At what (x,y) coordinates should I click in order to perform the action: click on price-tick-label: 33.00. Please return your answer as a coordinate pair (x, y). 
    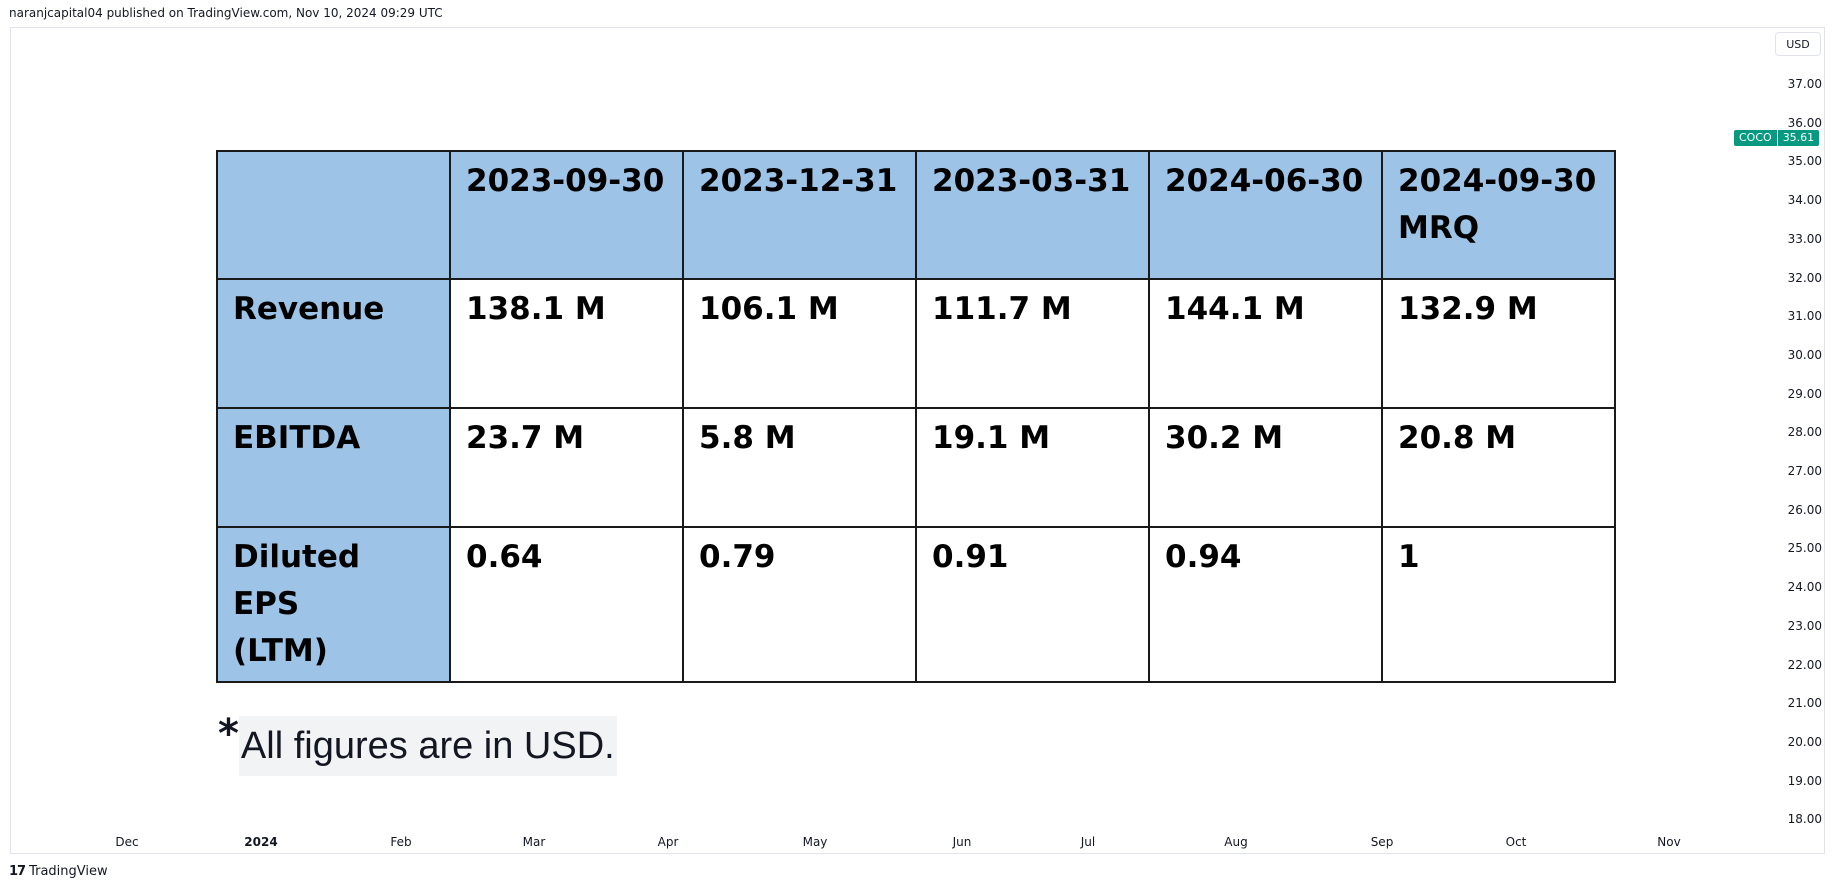
    Looking at the image, I should click on (1804, 238).